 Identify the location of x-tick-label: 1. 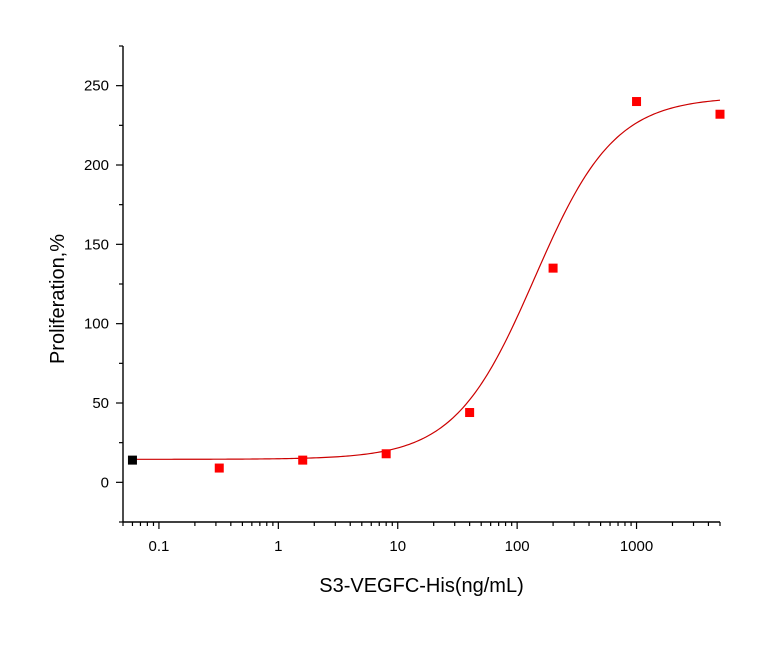
(278, 546).